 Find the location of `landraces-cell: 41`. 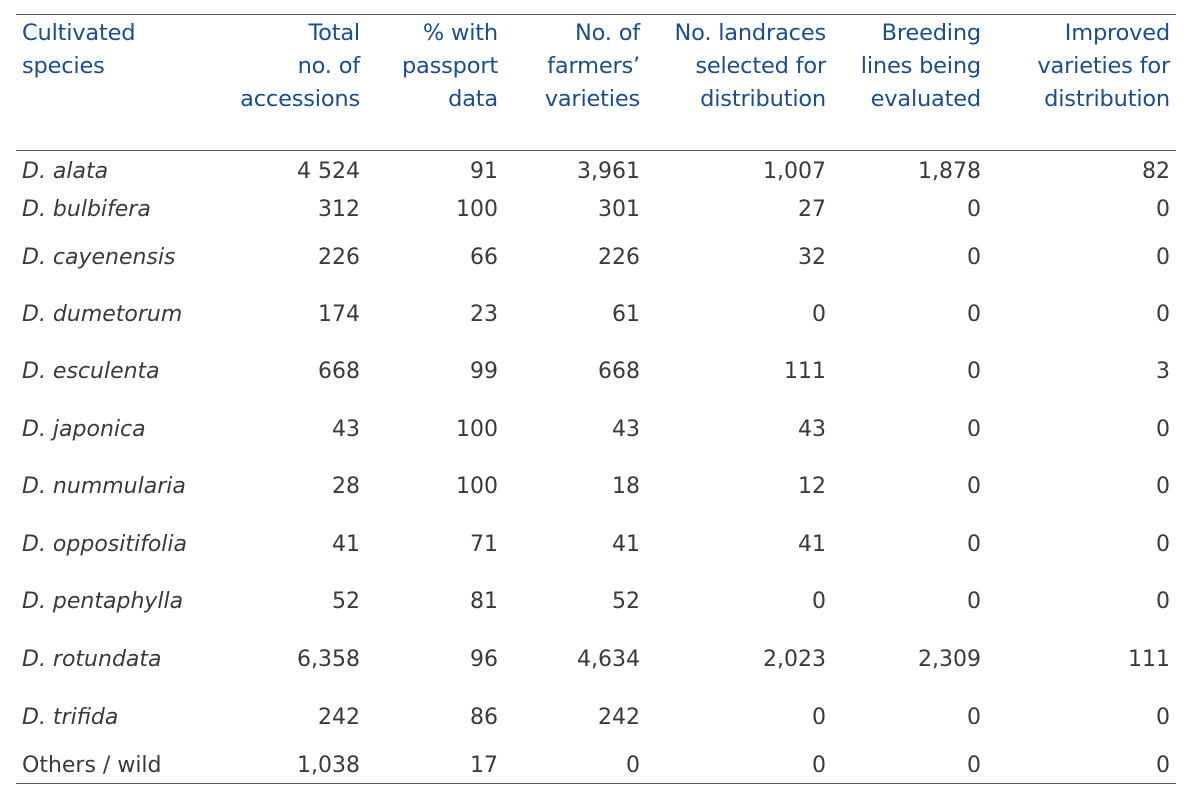

landraces-cell: 41 is located at coordinates (812, 544).